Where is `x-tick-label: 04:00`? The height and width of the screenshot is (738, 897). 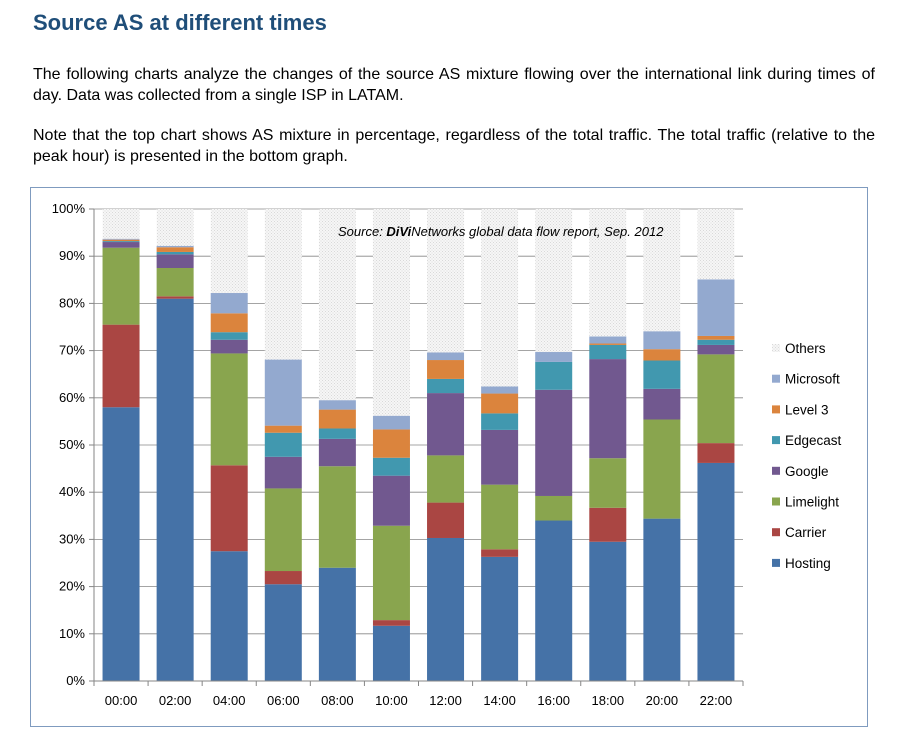 x-tick-label: 04:00 is located at coordinates (229, 700).